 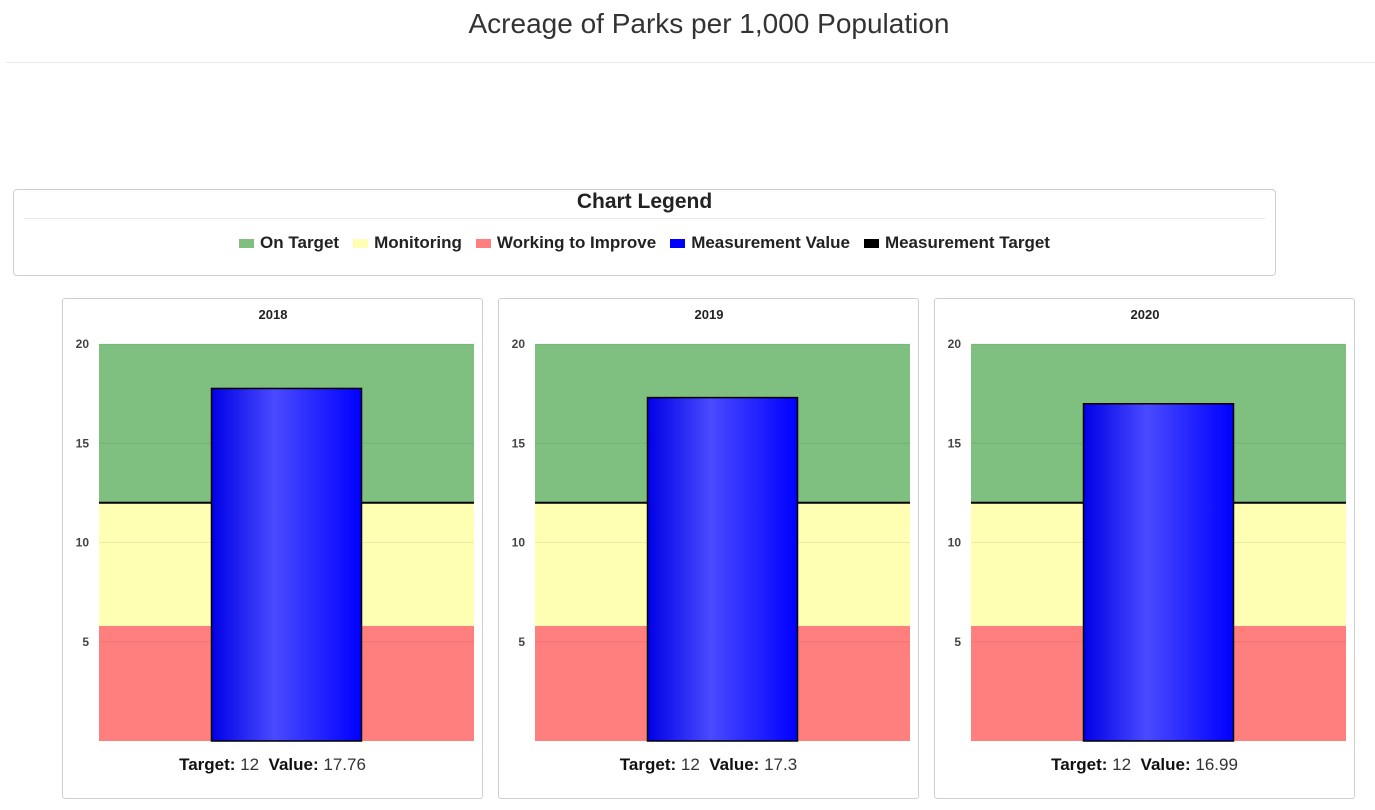 What do you see at coordinates (709, 23) in the screenshot?
I see `page-title: Acreage of Parks per 1,000 Population` at bounding box center [709, 23].